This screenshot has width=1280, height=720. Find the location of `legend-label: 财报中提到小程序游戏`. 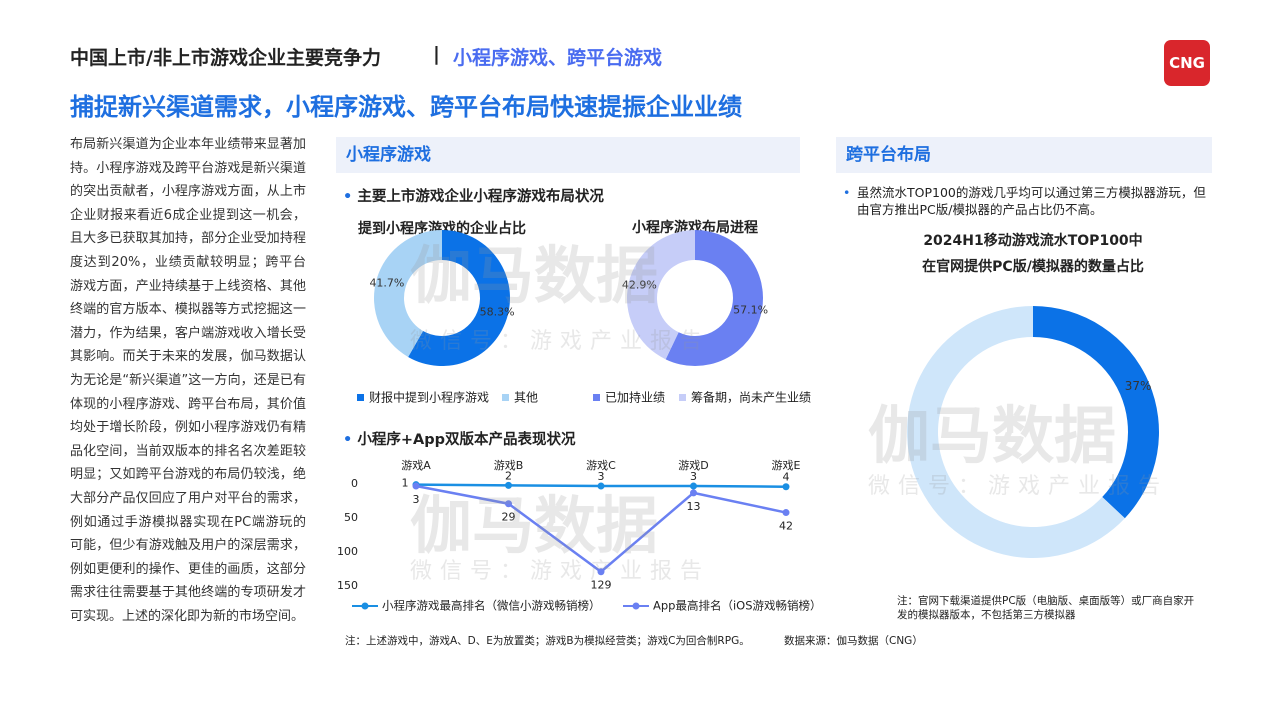

legend-label: 财报中提到小程序游戏 is located at coordinates (429, 397).